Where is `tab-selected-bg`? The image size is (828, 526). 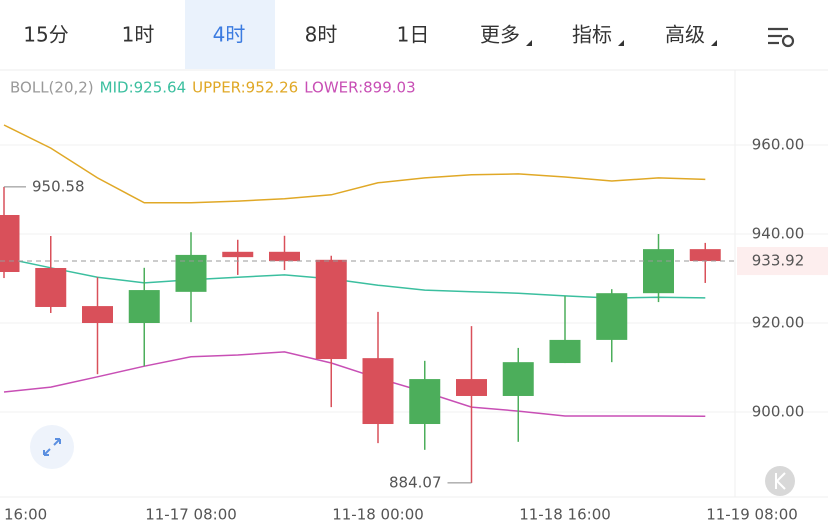 tab-selected-bg is located at coordinates (230, 34).